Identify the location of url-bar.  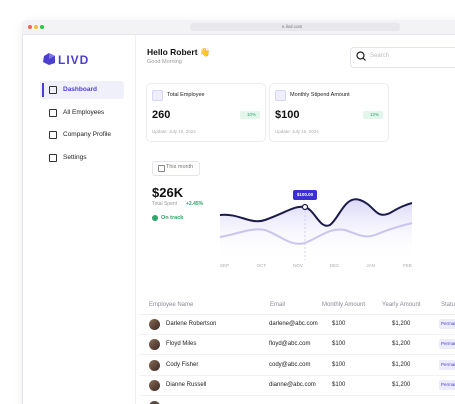
(295, 27).